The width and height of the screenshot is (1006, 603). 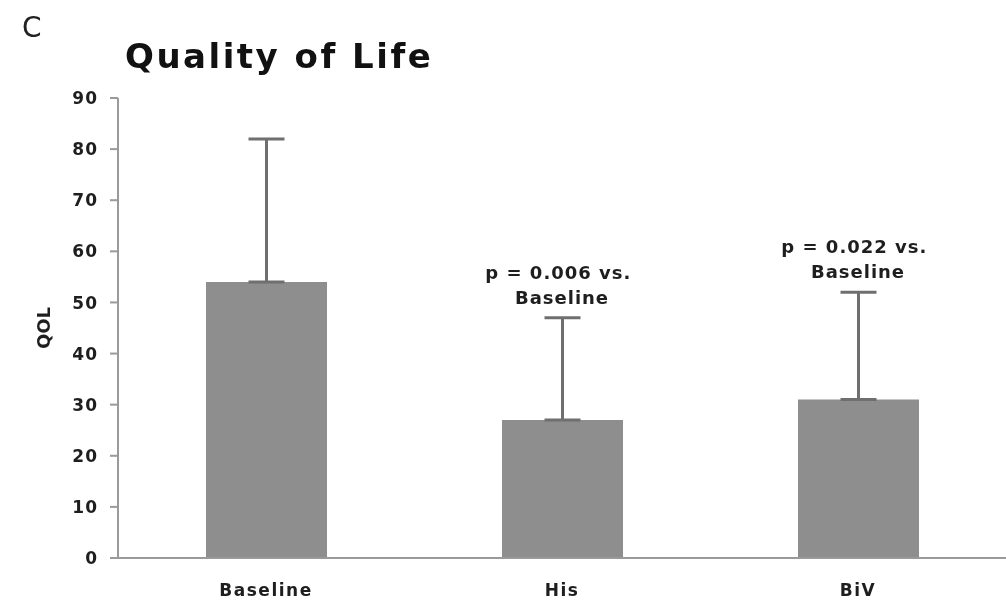 What do you see at coordinates (85, 404) in the screenshot?
I see `y-tick-label: 30` at bounding box center [85, 404].